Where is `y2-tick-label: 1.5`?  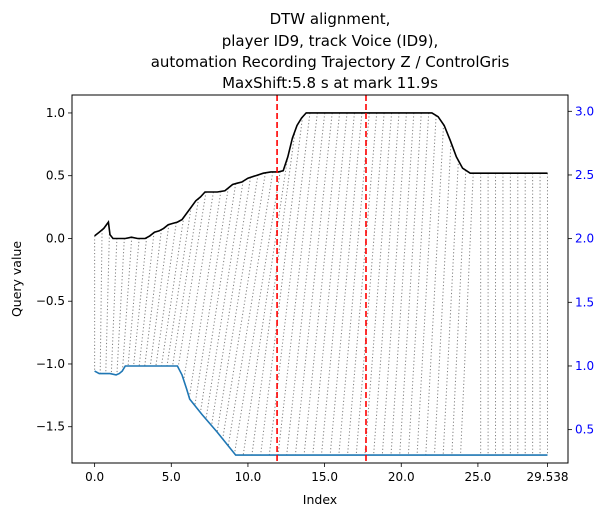 y2-tick-label: 1.5 is located at coordinates (584, 302).